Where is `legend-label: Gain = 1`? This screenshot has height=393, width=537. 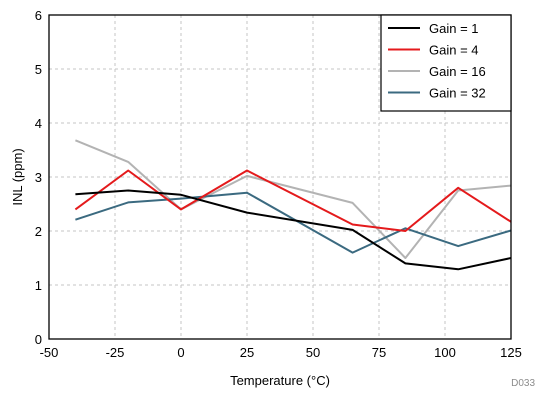
legend-label: Gain = 1 is located at coordinates (454, 28).